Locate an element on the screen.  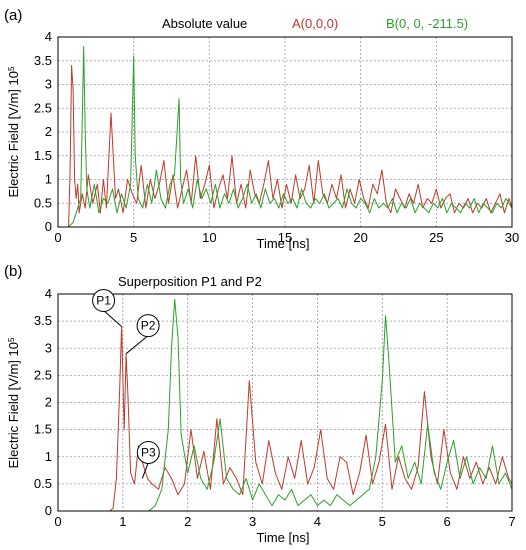
panel-a-y-axis-label: Electric Field [V/m] 105 is located at coordinates (13, 131).